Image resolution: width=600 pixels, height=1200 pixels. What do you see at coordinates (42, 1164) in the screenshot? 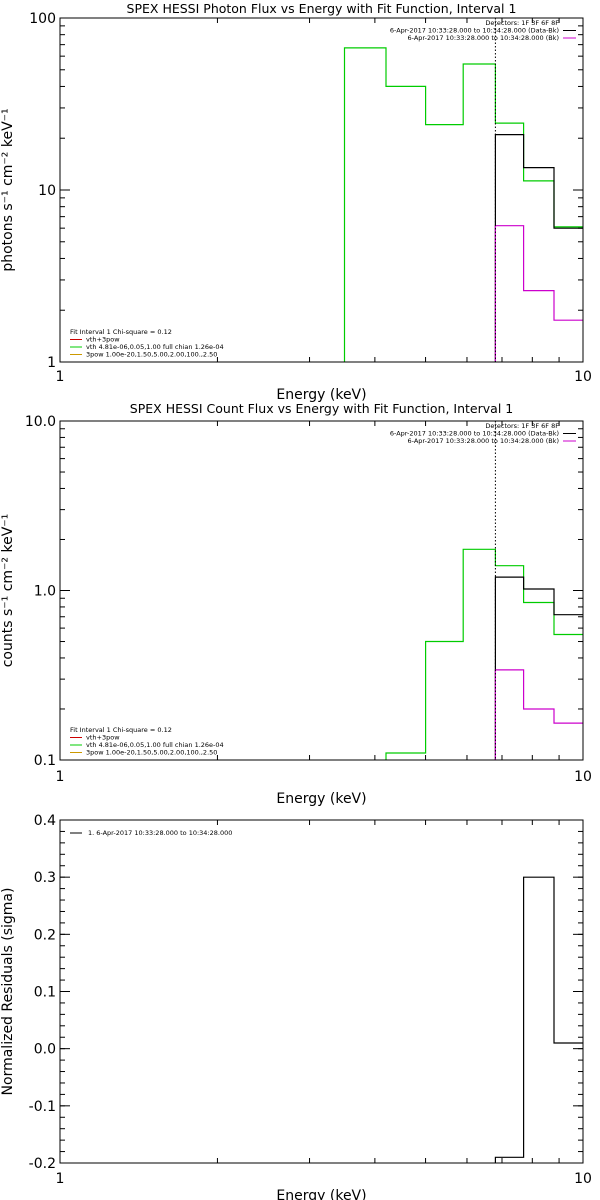
I see `y-tick-label: -0.2` at bounding box center [42, 1164].